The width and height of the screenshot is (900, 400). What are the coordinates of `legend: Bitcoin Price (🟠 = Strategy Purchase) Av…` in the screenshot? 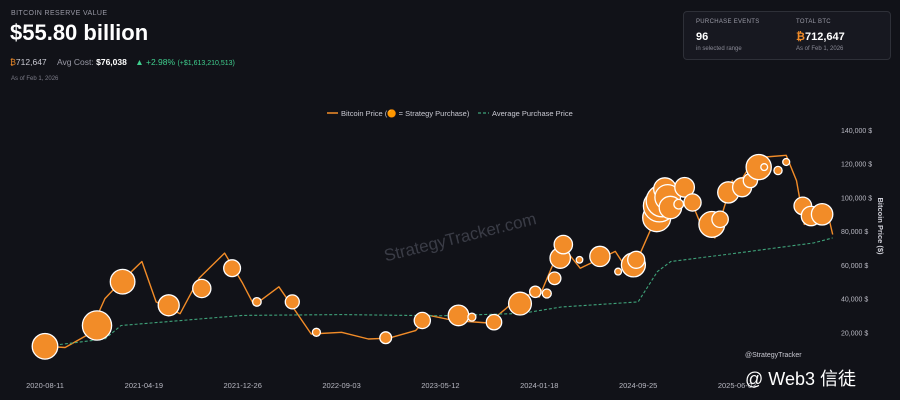 It's located at (450, 113).